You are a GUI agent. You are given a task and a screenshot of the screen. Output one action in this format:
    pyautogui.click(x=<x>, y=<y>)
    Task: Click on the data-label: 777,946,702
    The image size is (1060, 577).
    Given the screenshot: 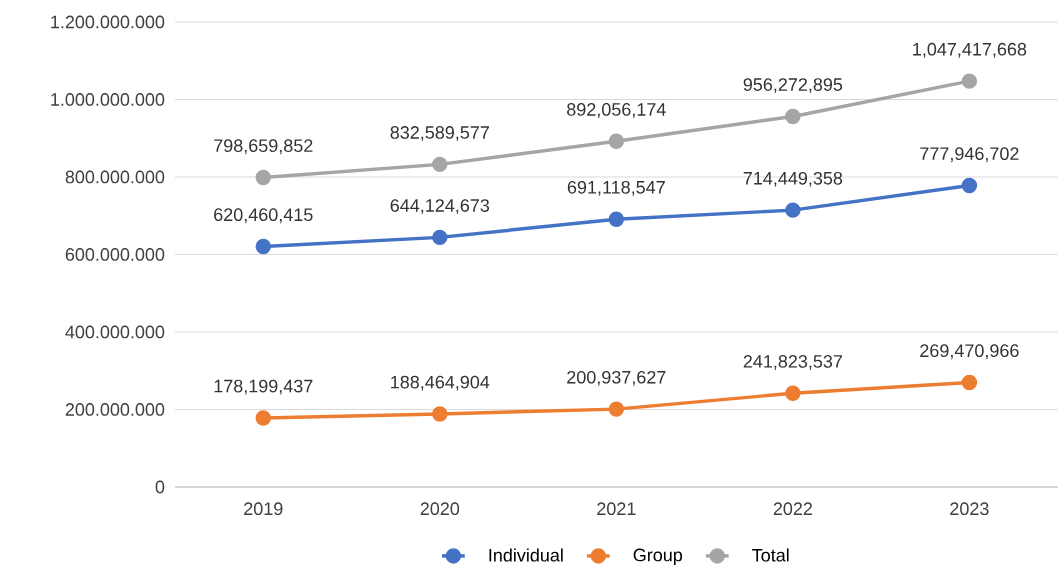 What is the action you would take?
    pyautogui.click(x=969, y=155)
    